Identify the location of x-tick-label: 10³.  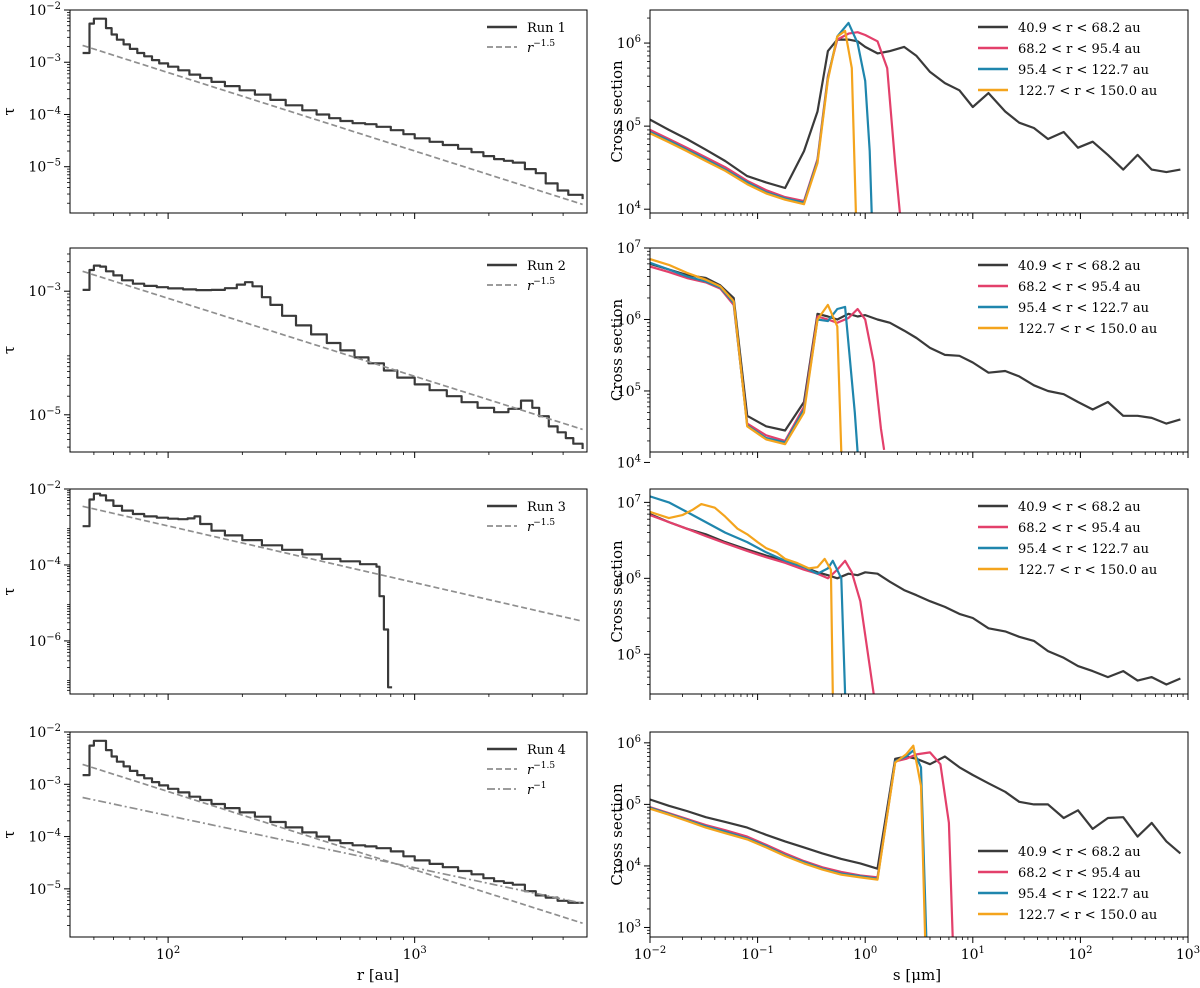
(1188, 954).